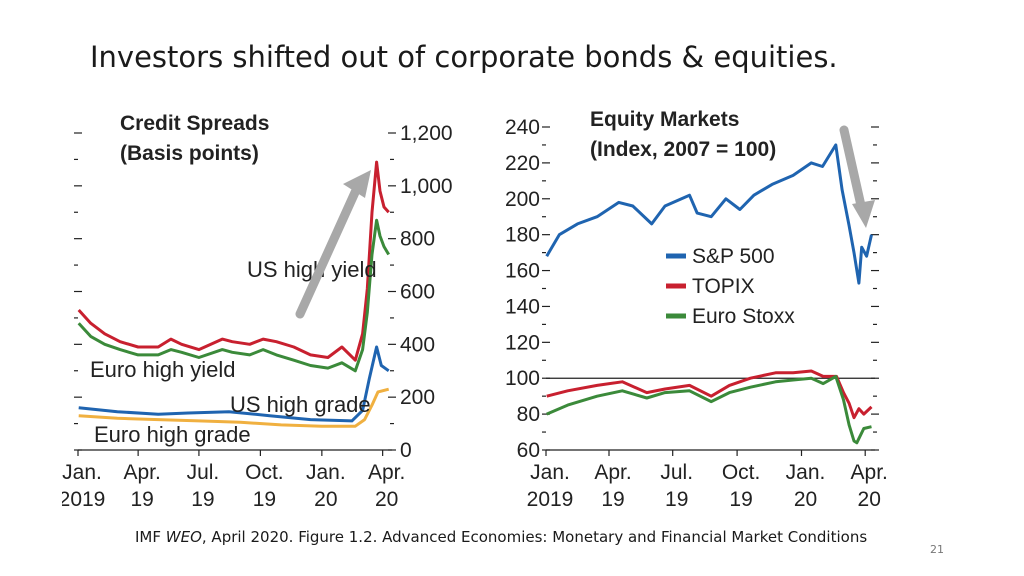  What do you see at coordinates (417, 344) in the screenshot?
I see `y-tick-label: 400` at bounding box center [417, 344].